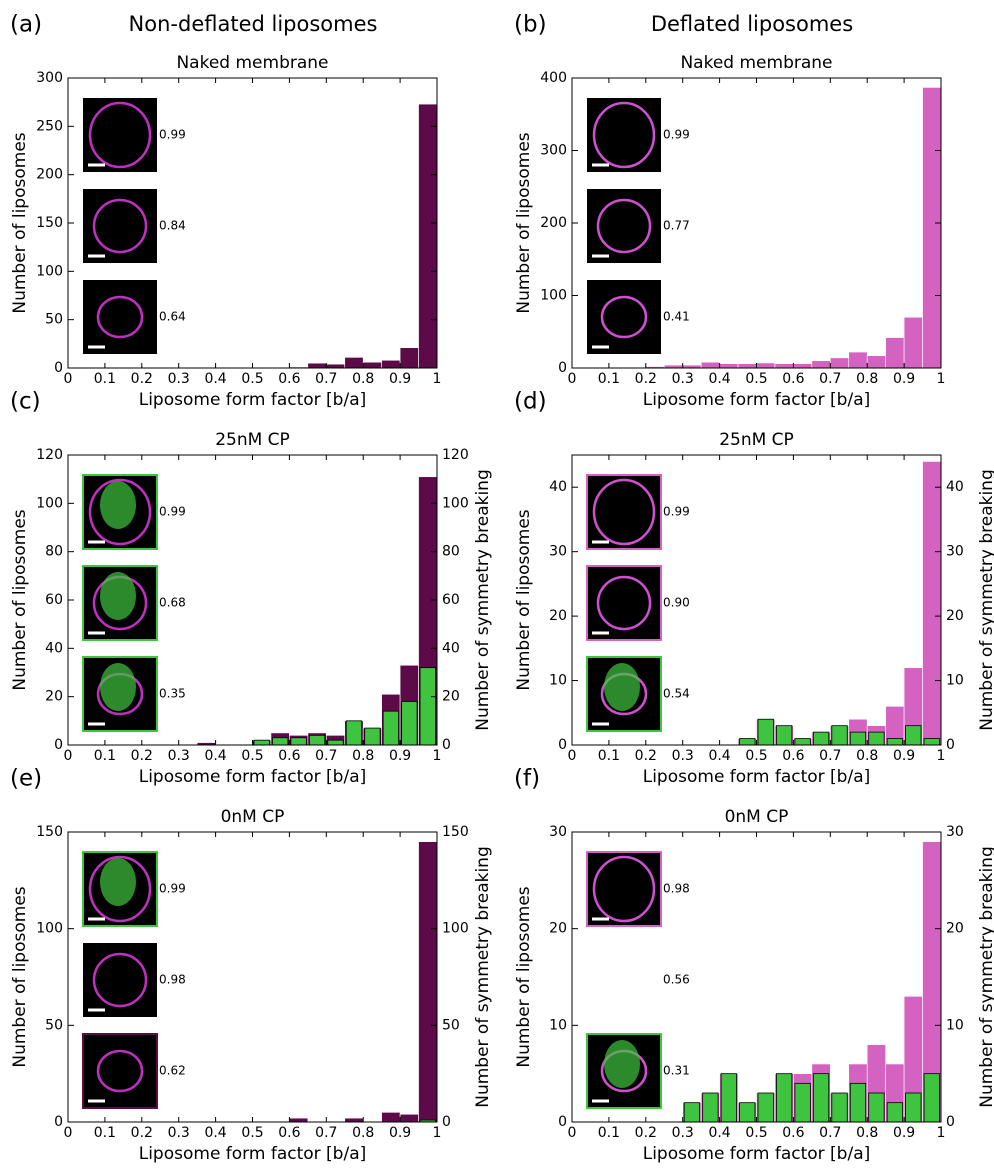 This screenshot has height=1168, width=994. What do you see at coordinates (455, 503) in the screenshot?
I see `y2-tick-label: 100` at bounding box center [455, 503].